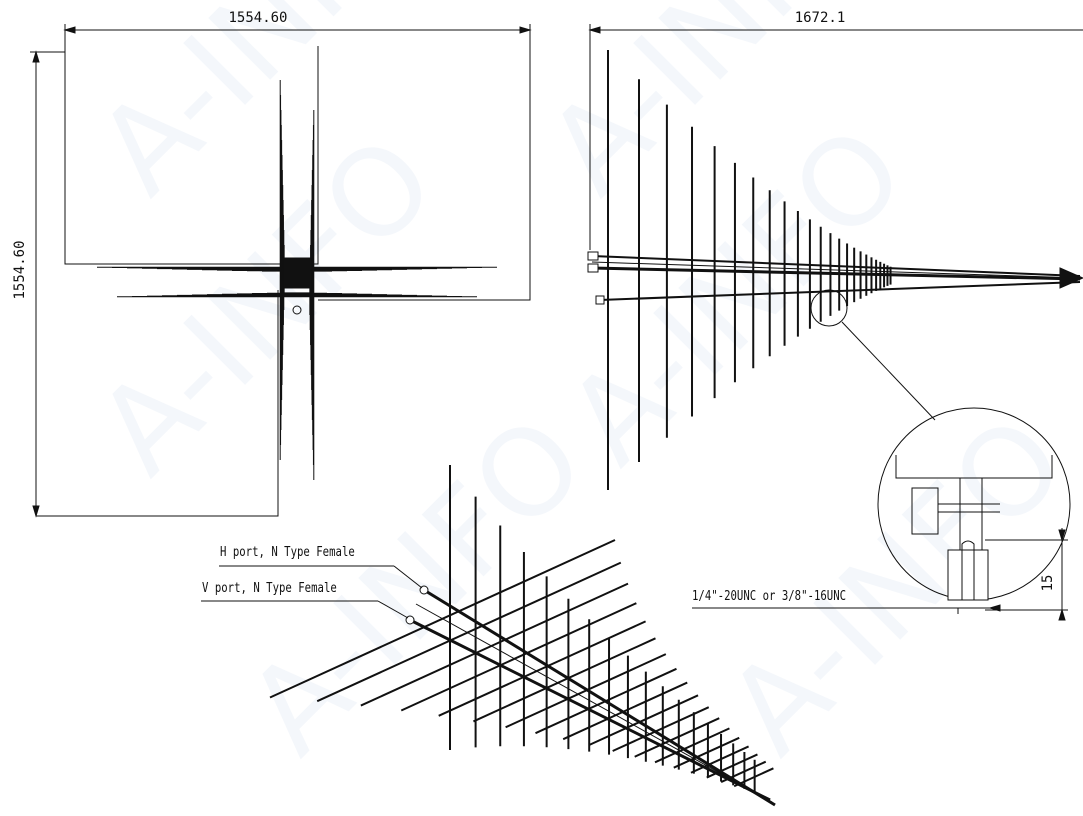  I want to click on front-height-dim-text: 1554.60, so click(20, 269).